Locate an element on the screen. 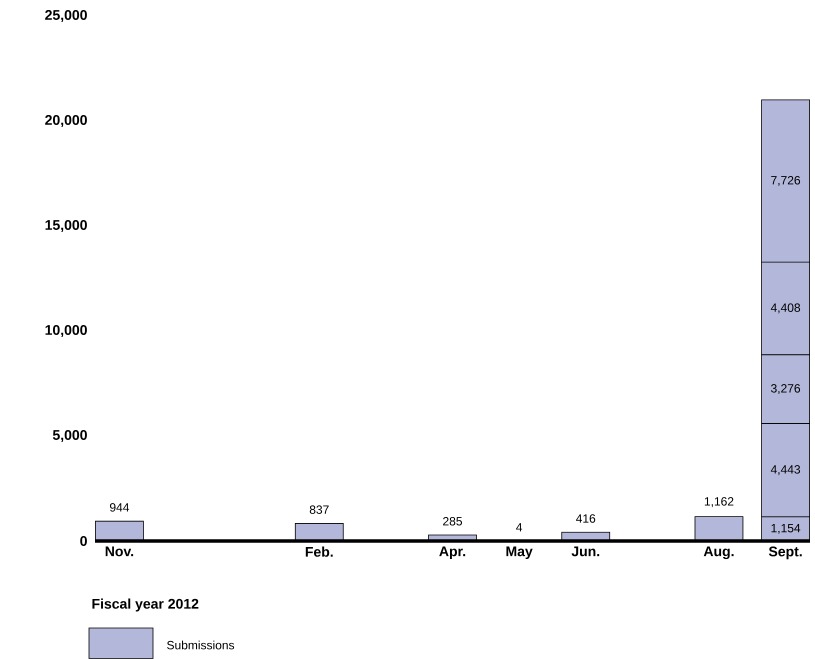  x-tick-label: Jun. is located at coordinates (586, 551).